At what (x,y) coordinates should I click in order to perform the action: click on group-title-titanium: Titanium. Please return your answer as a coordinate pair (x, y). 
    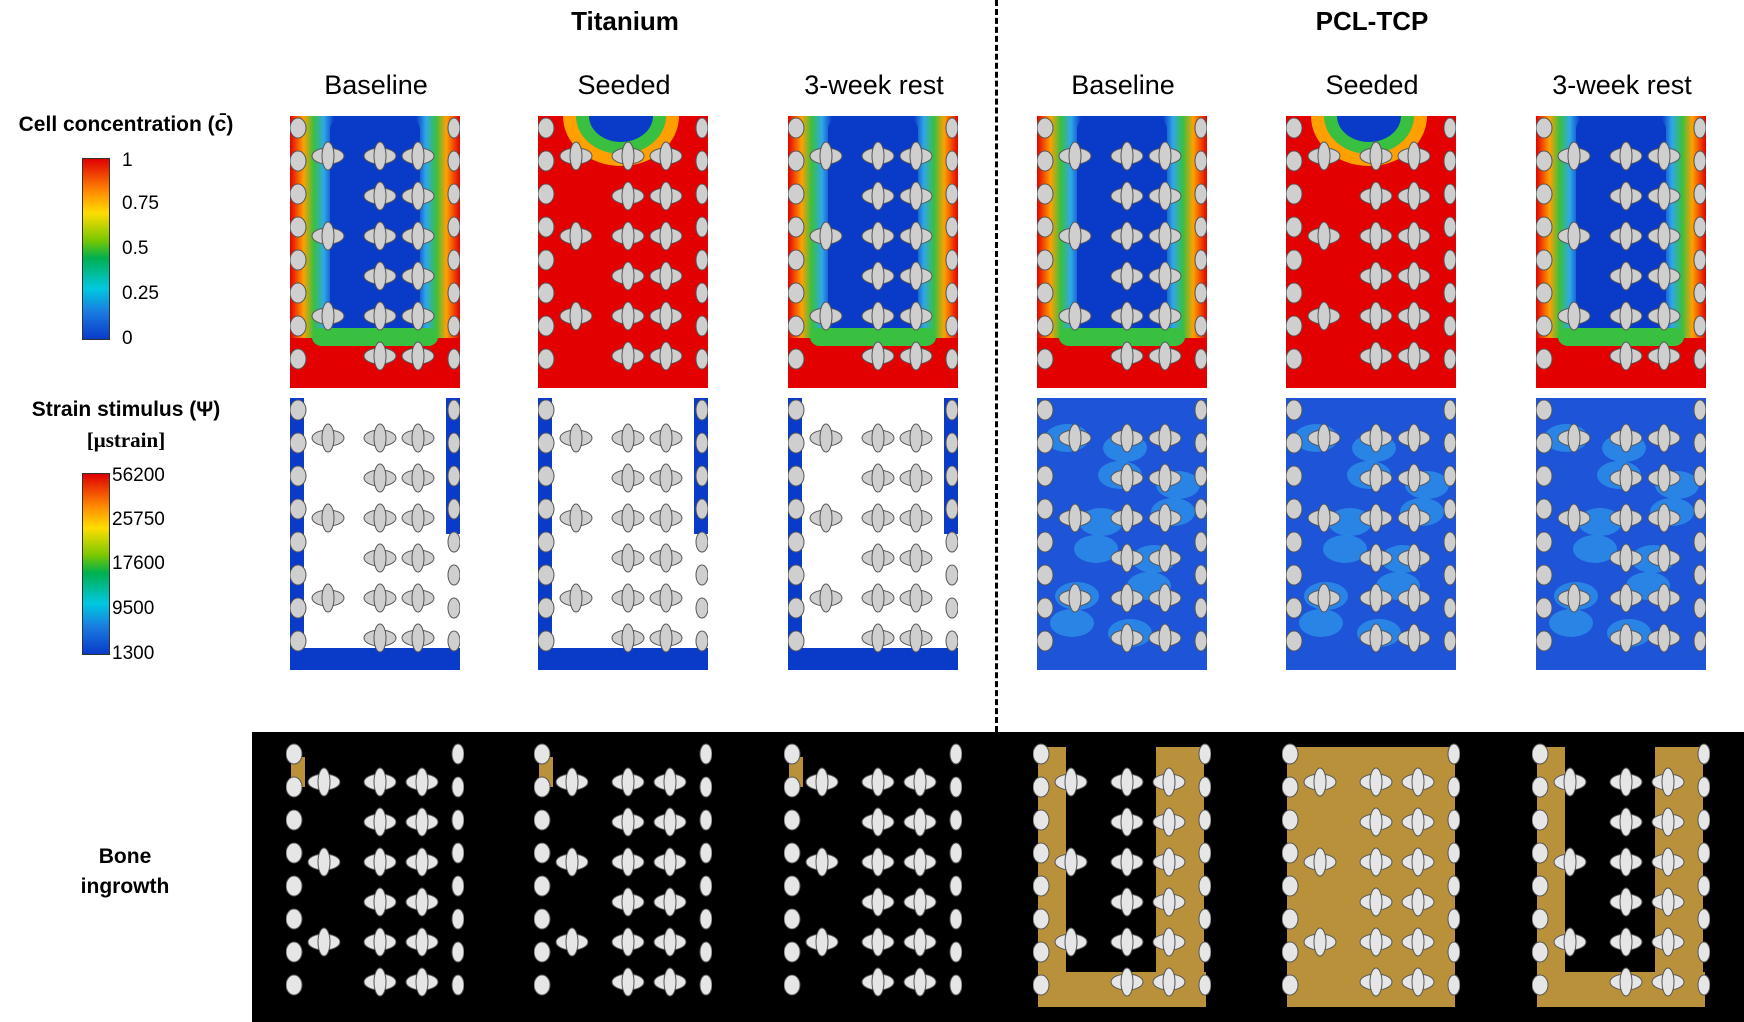
    Looking at the image, I should click on (625, 21).